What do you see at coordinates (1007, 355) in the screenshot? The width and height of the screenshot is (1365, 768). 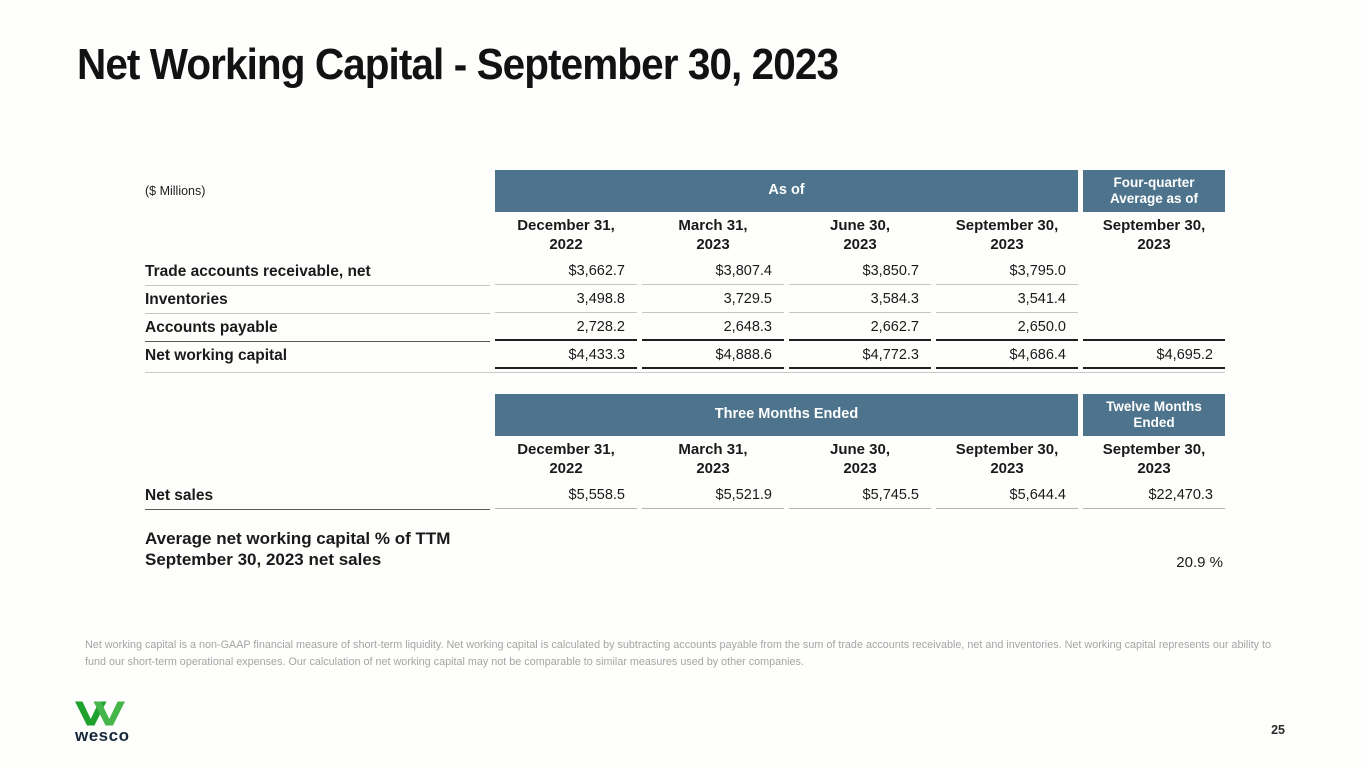 I see `cell-value: $4,686.4` at bounding box center [1007, 355].